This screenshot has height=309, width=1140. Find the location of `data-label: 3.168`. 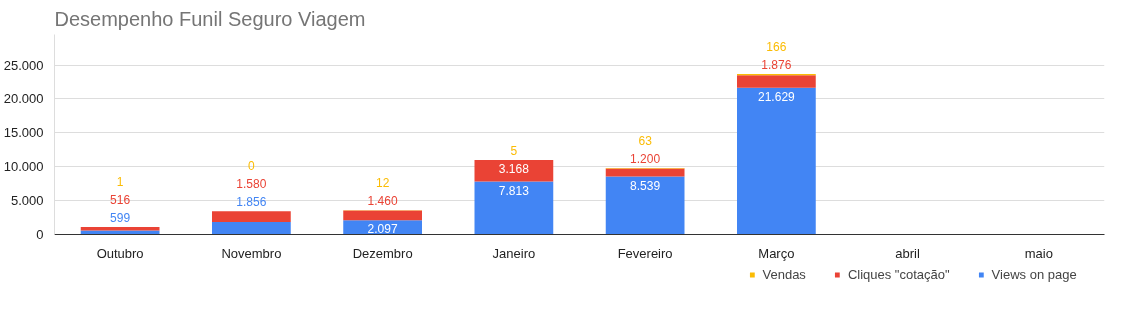

data-label: 3.168 is located at coordinates (514, 169).